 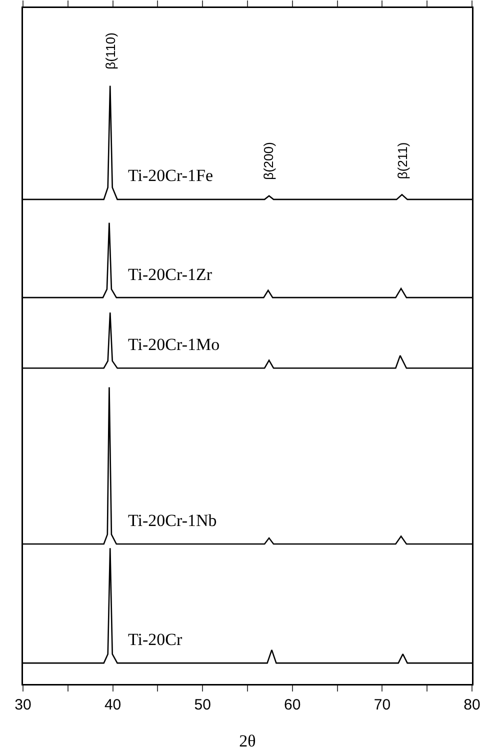 I want to click on series-label: Ti-20Cr-1Mo, so click(x=174, y=344).